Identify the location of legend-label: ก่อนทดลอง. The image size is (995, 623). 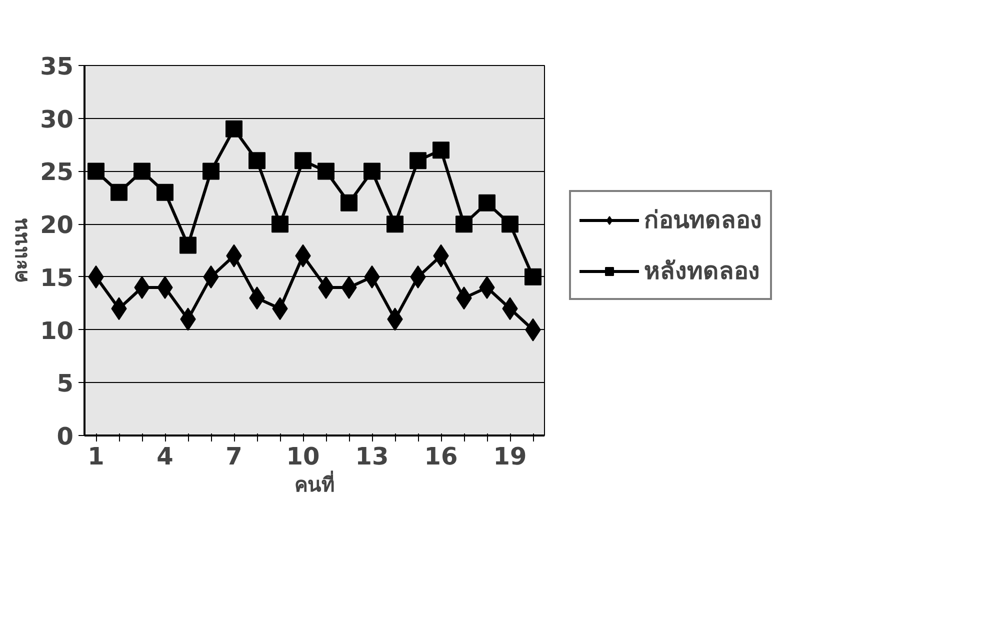
(703, 220).